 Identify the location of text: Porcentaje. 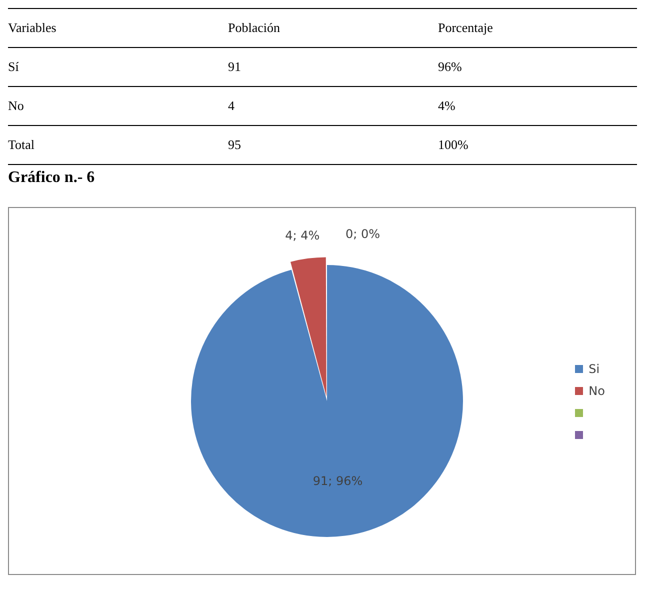
(466, 28).